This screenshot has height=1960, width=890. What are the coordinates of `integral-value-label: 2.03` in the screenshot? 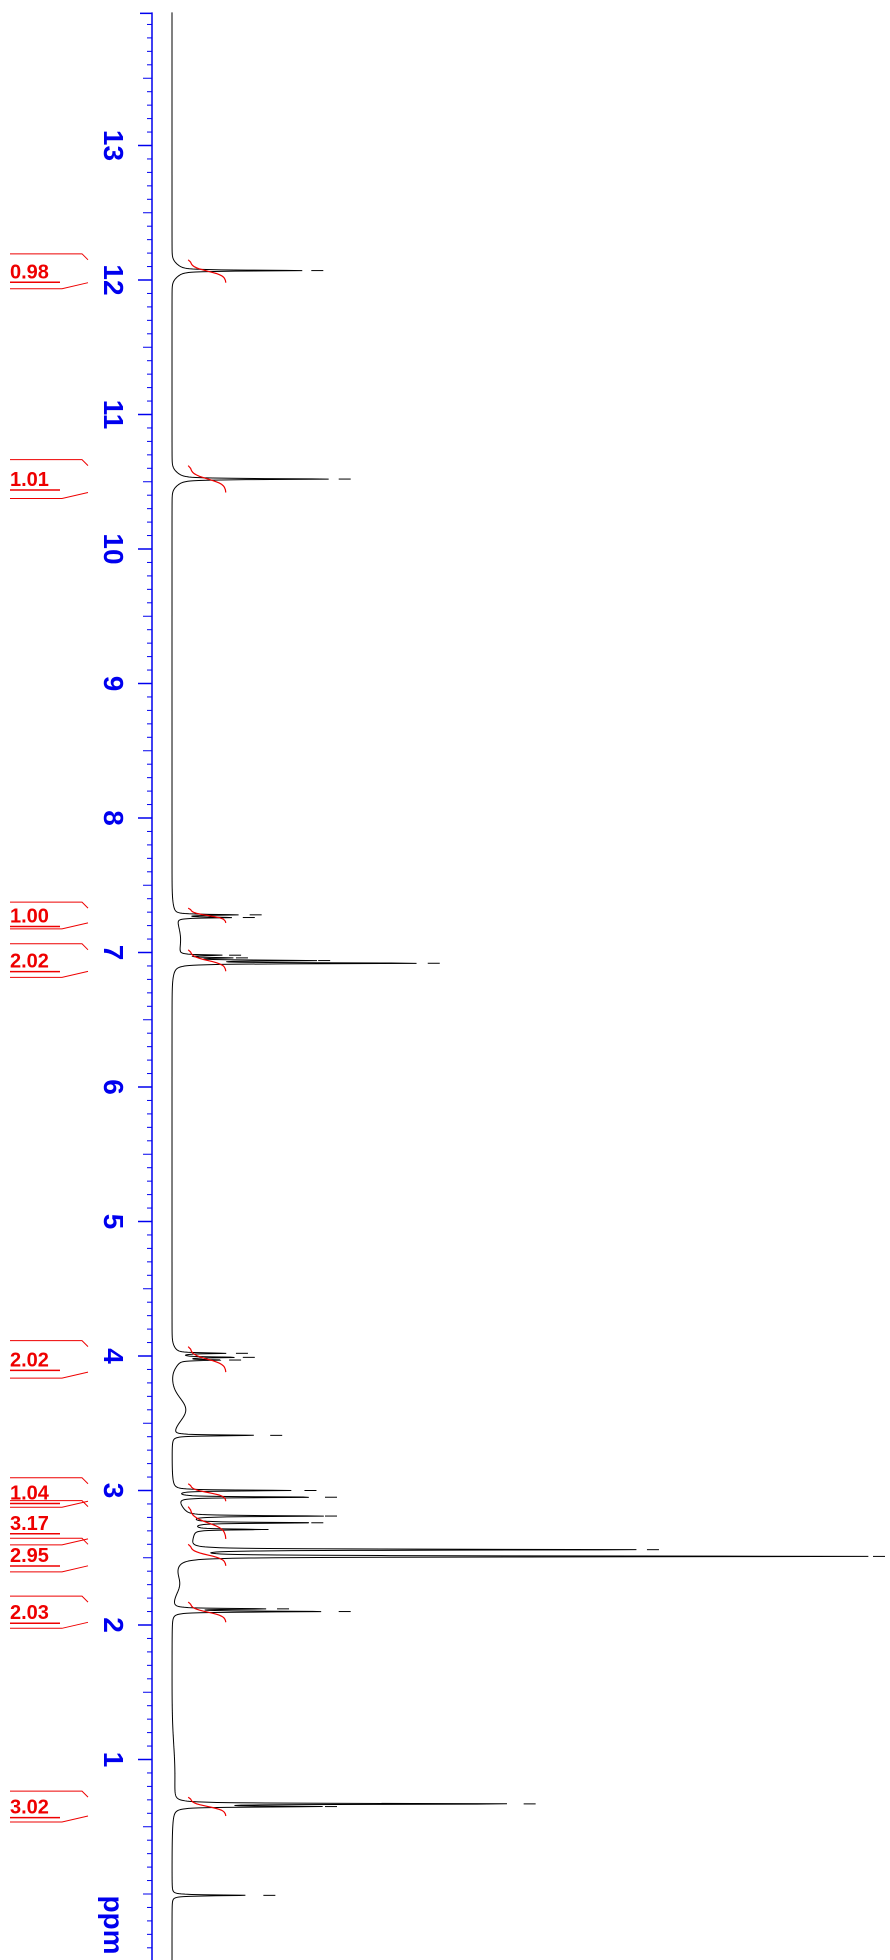 It's located at (29, 1613).